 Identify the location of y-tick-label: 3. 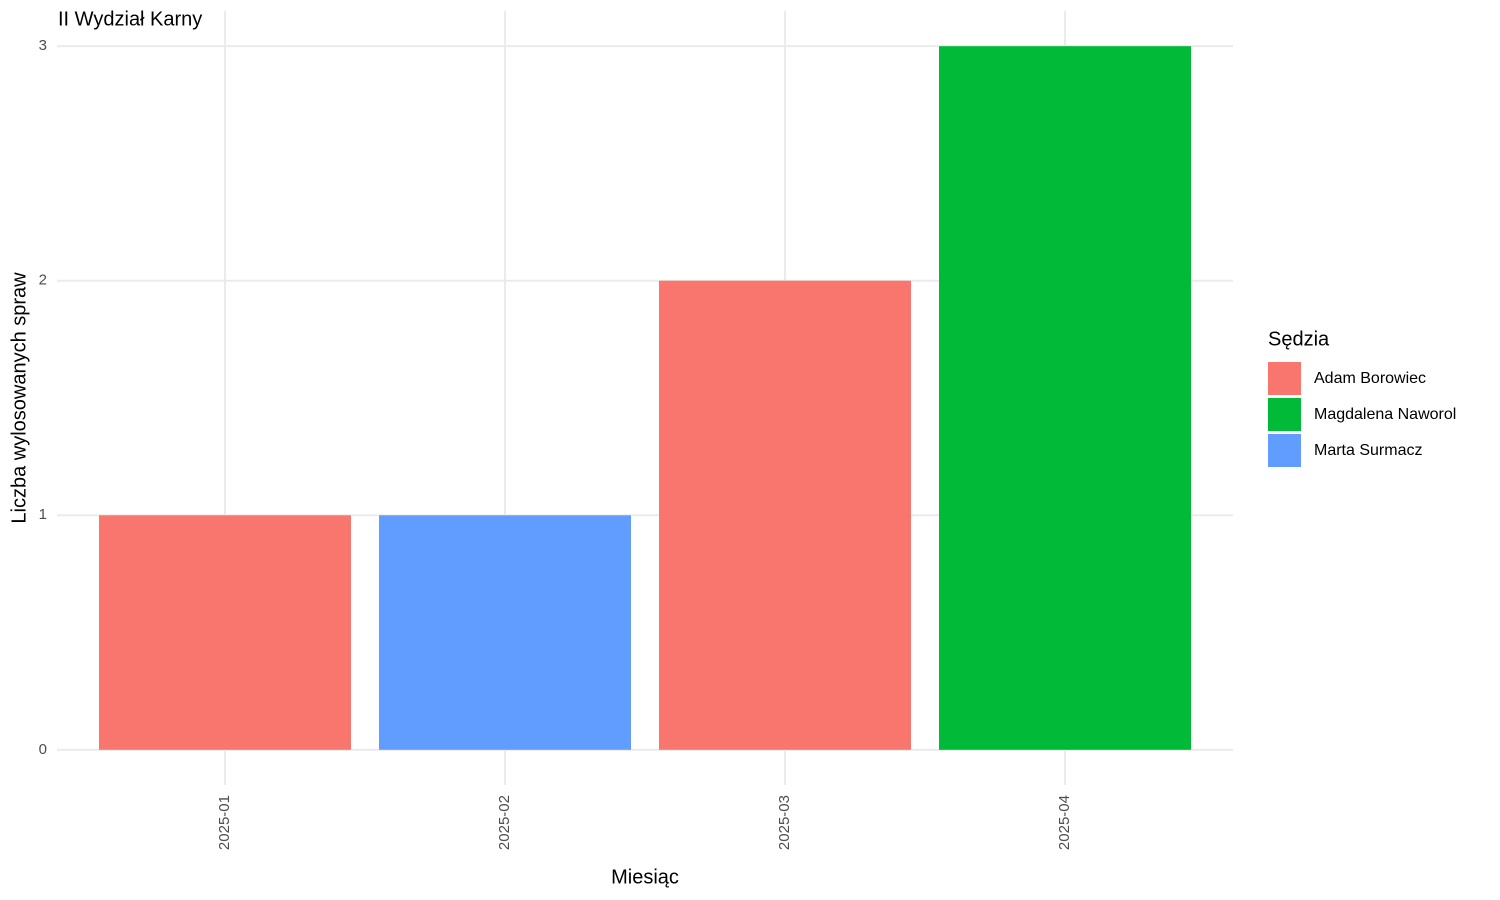
(43, 45).